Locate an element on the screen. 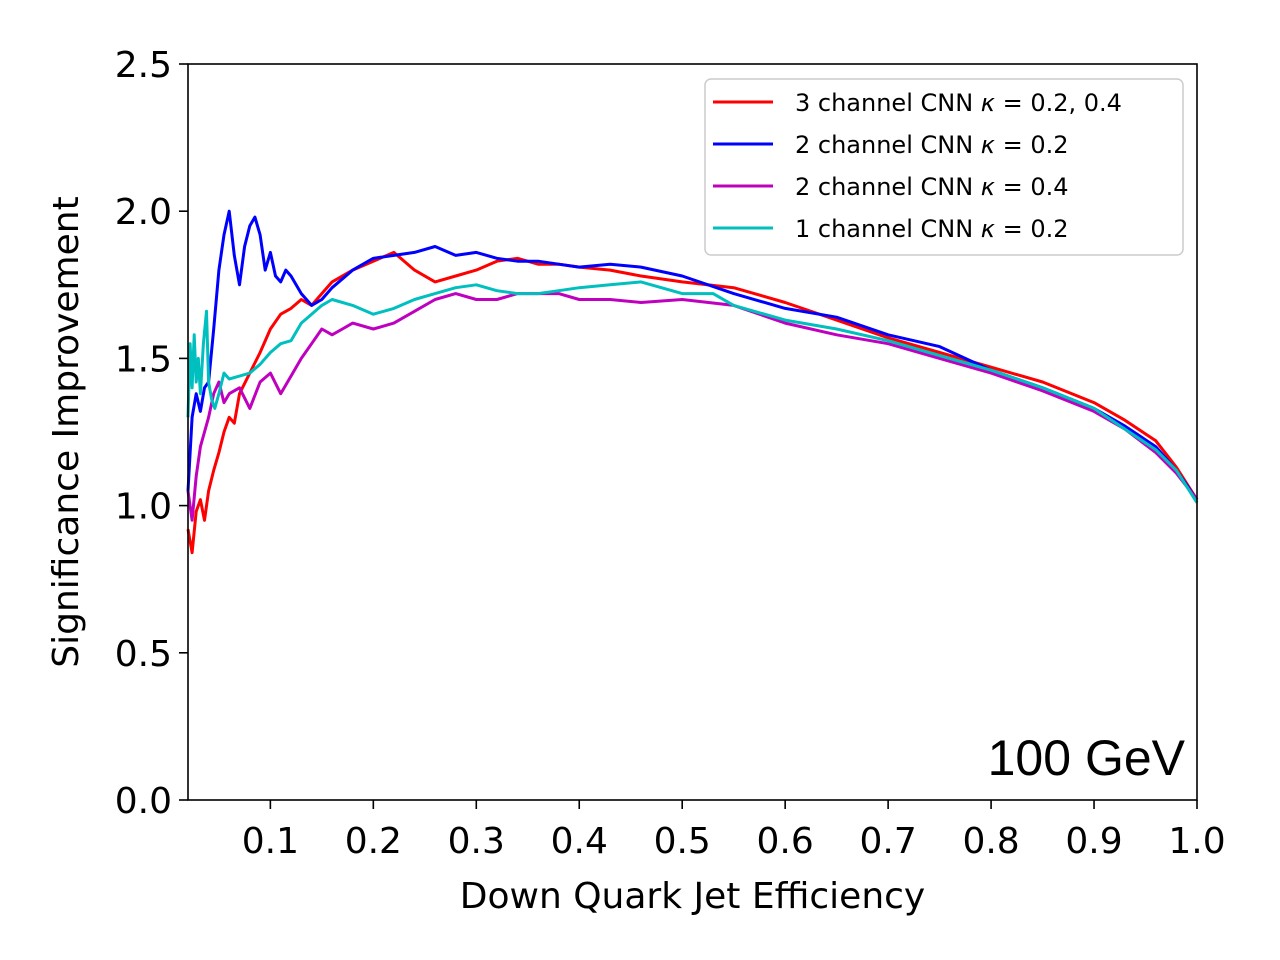 Image resolution: width=1280 pixels, height=960 pixels. legend-label-3: 2 channel CNN κ = 0.4 is located at coordinates (932, 187).